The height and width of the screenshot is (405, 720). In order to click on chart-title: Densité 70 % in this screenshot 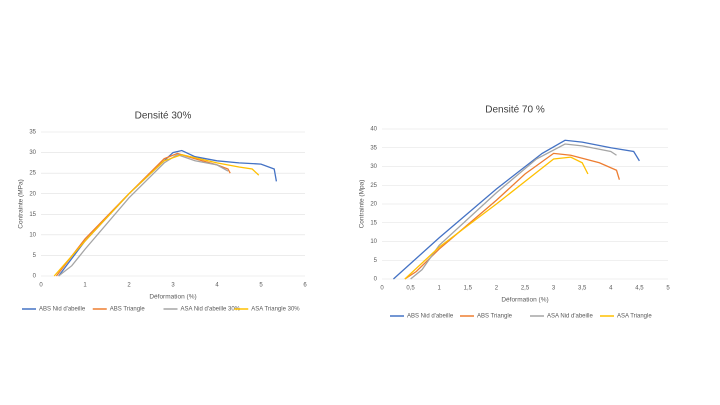, I will do `click(515, 110)`.